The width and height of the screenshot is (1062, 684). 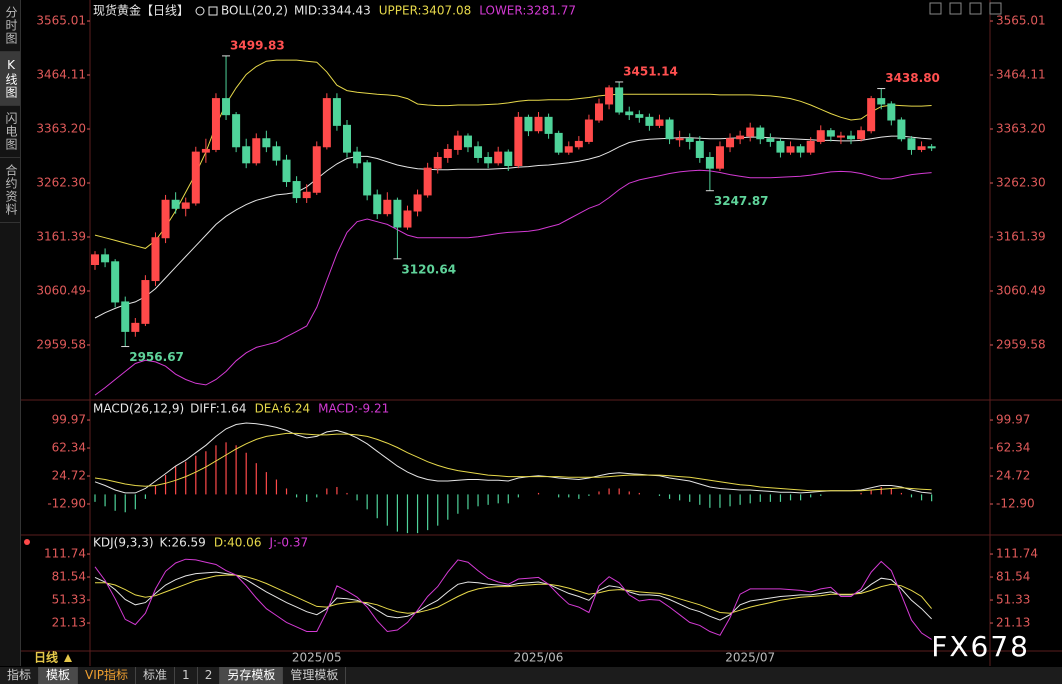 I want to click on marker-icon, so click(x=27, y=542).